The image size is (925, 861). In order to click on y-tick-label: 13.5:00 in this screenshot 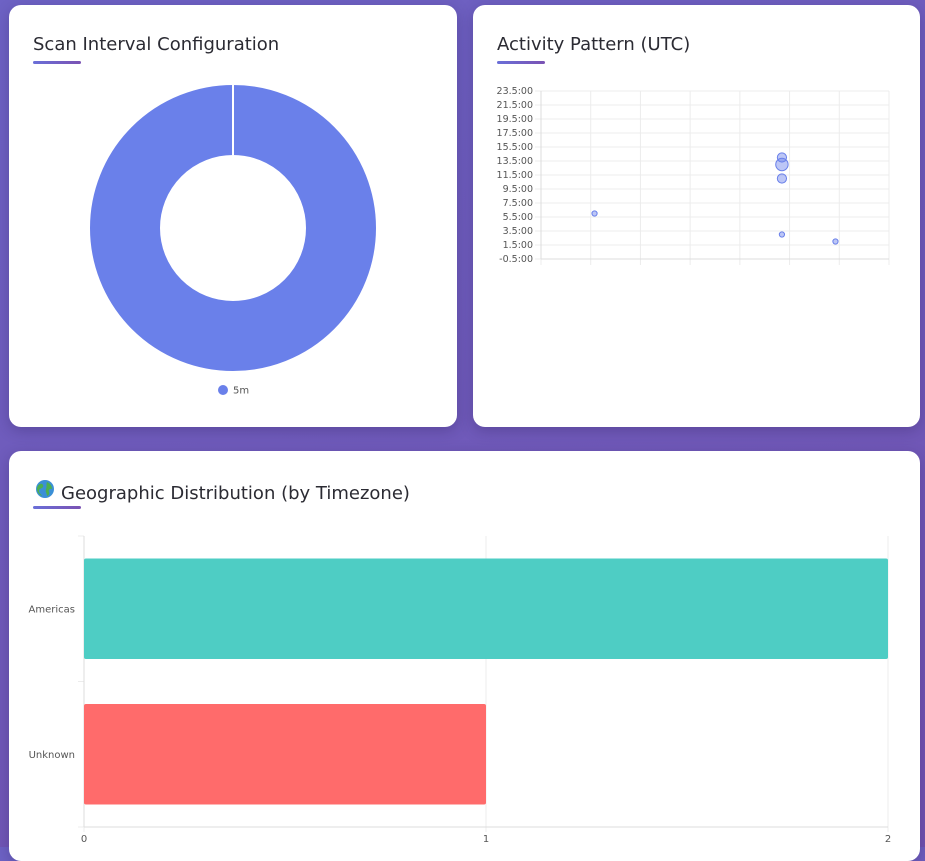, I will do `click(515, 161)`.